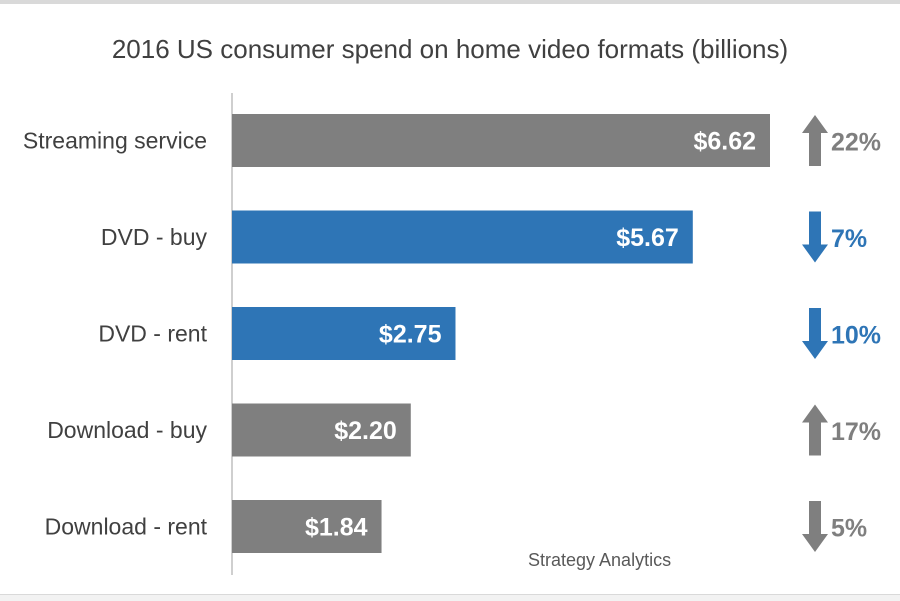 The height and width of the screenshot is (601, 900). I want to click on value-label: $2.20, so click(365, 431).